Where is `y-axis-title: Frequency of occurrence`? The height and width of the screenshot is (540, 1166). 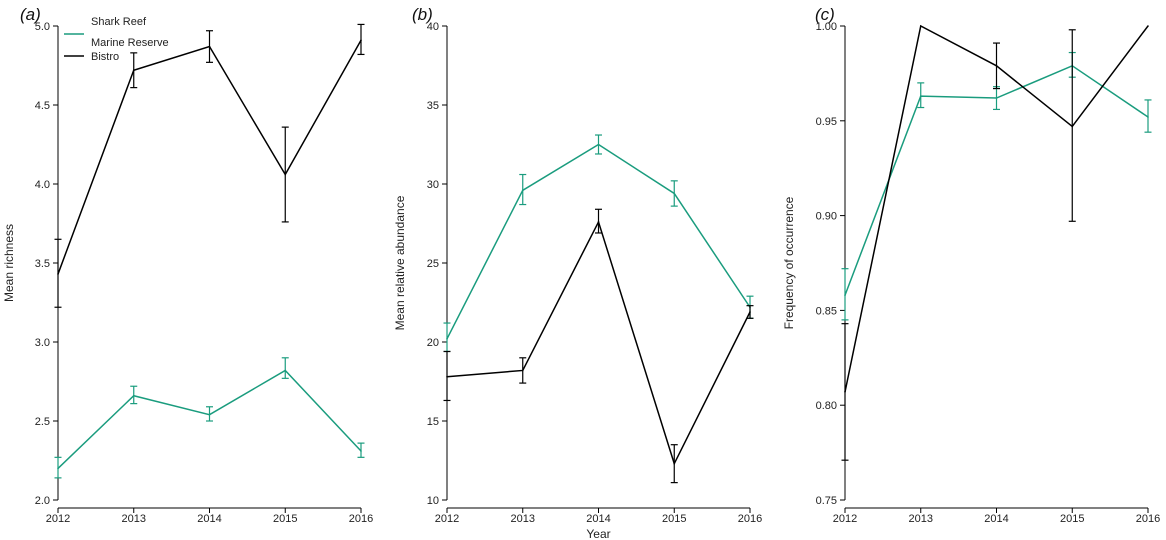
y-axis-title: Frequency of occurrence is located at coordinates (789, 262).